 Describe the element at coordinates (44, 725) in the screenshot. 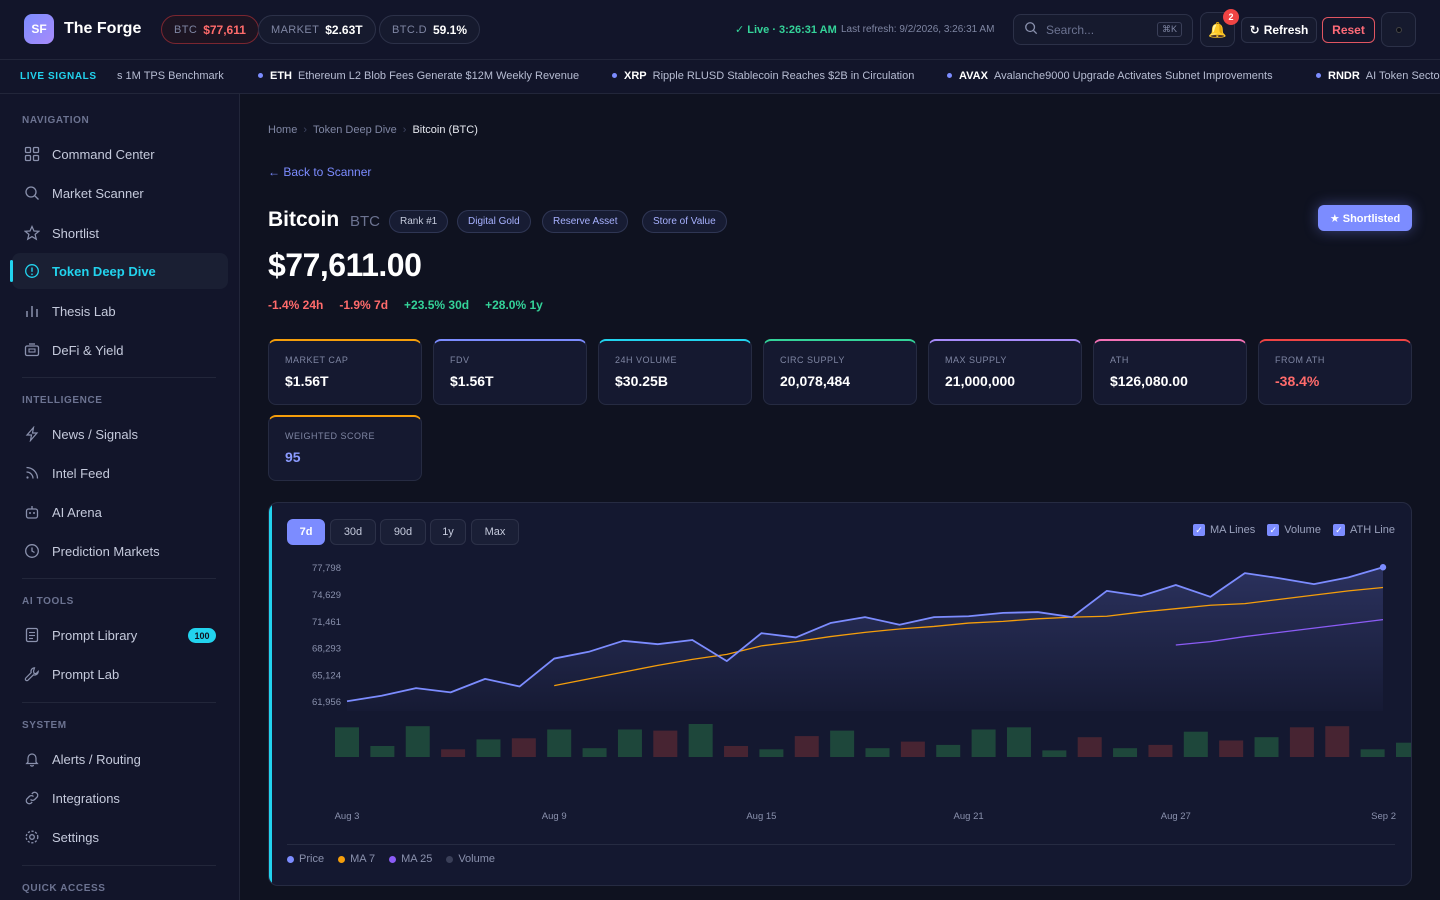

I see `section-title-system: SYSTEM` at that location.